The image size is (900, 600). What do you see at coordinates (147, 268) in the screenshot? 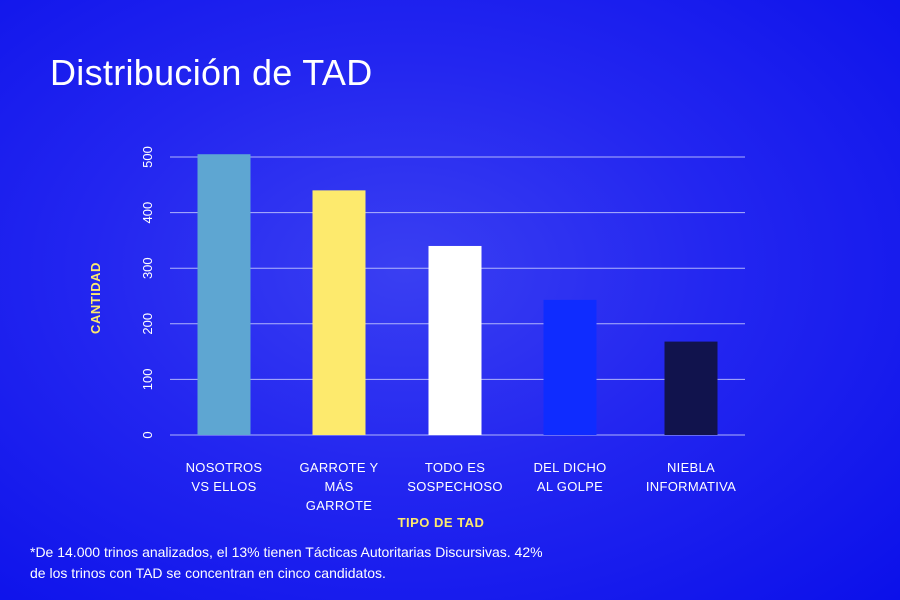
I see `y-tick-label-300: 300` at bounding box center [147, 268].